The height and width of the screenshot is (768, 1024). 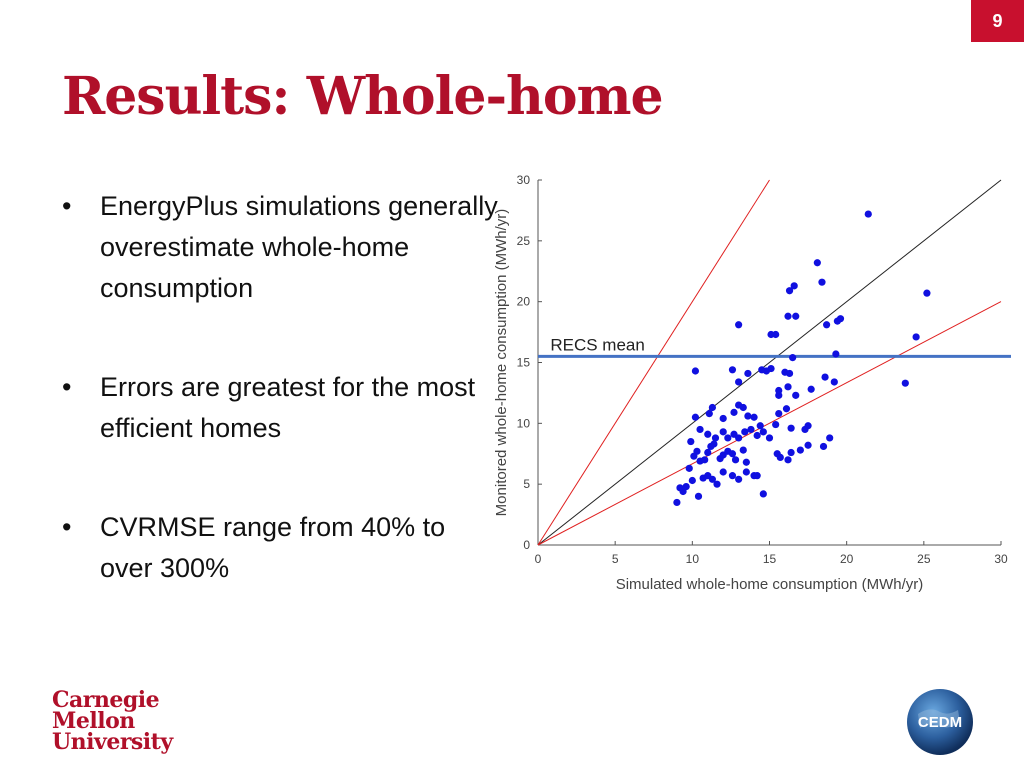 What do you see at coordinates (653, 362) in the screenshot?
I see `reference-line` at bounding box center [653, 362].